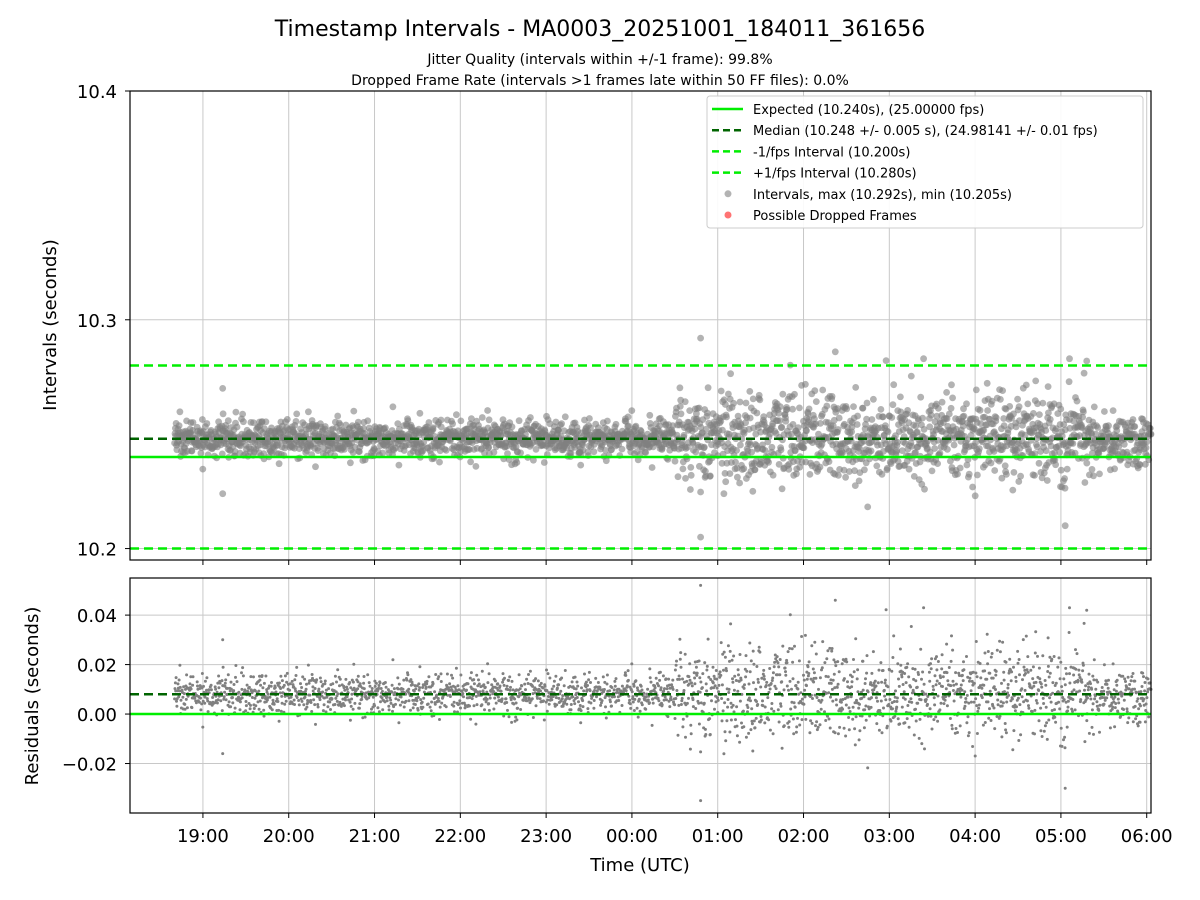 This screenshot has width=1200, height=900. Describe the element at coordinates (223, 388) in the screenshot. I see `interval-outlier-point` at that location.